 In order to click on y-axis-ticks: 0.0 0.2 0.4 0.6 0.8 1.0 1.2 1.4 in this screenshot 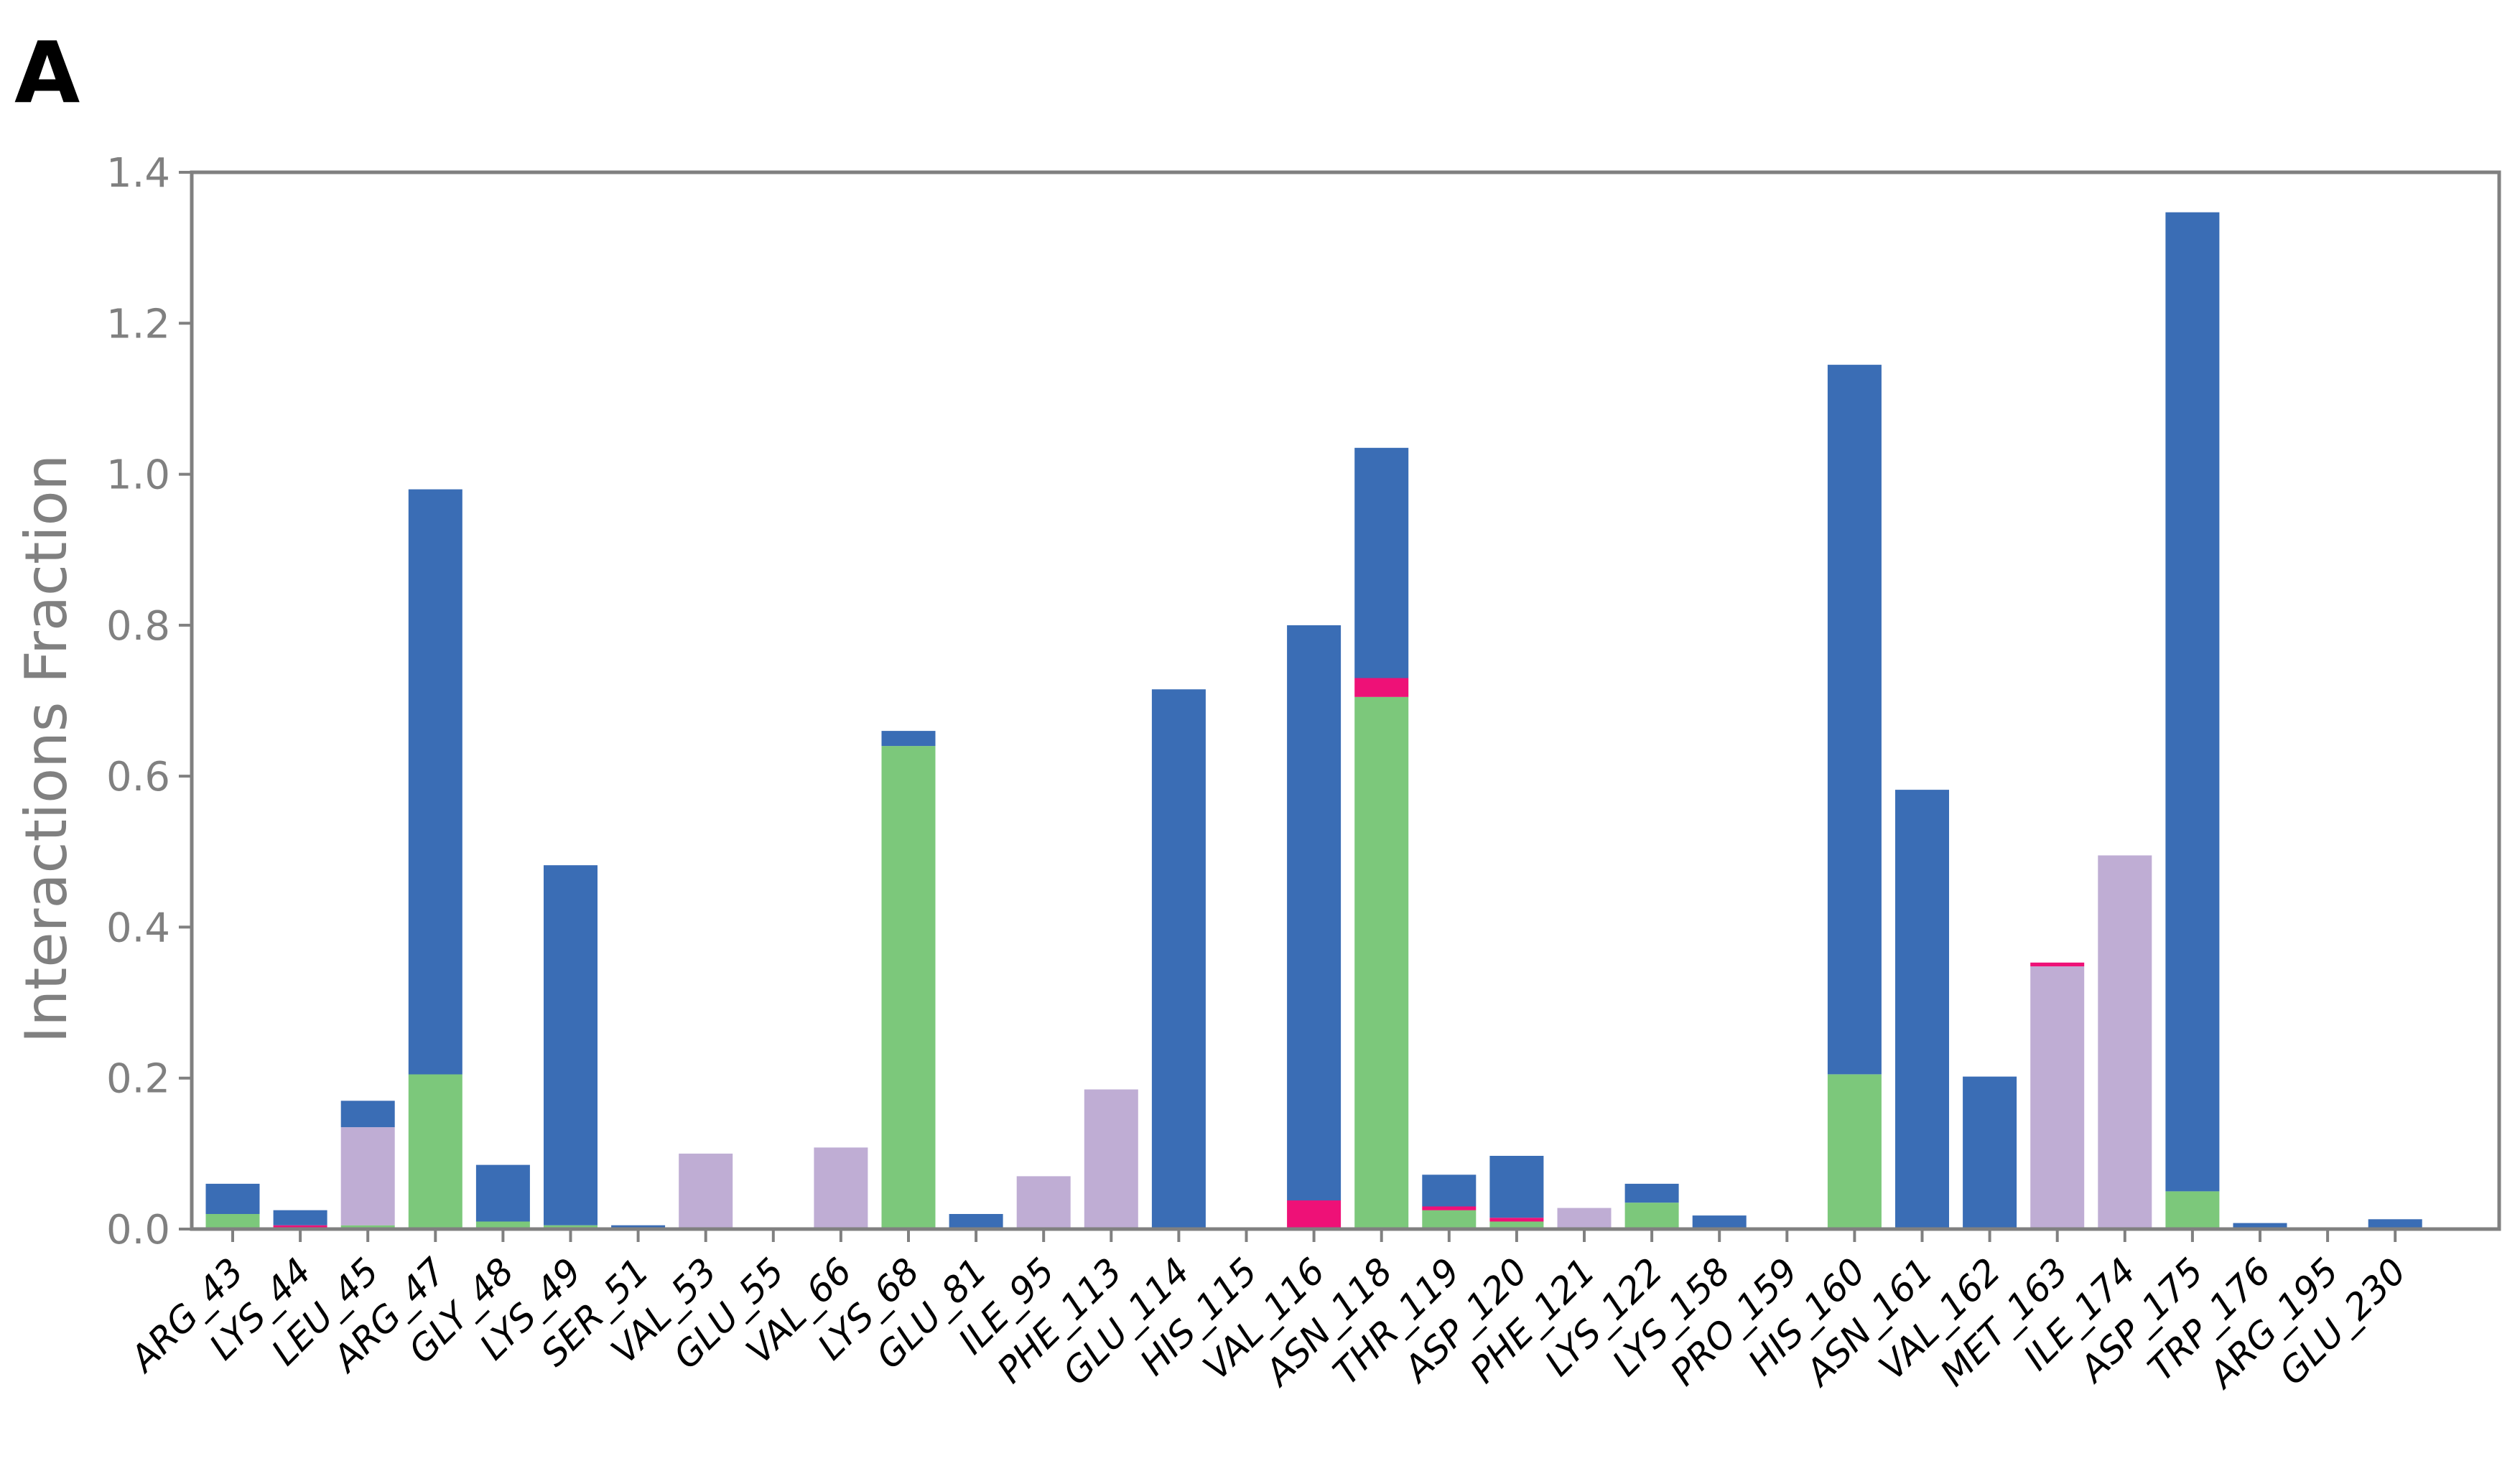, I will do `click(149, 701)`.